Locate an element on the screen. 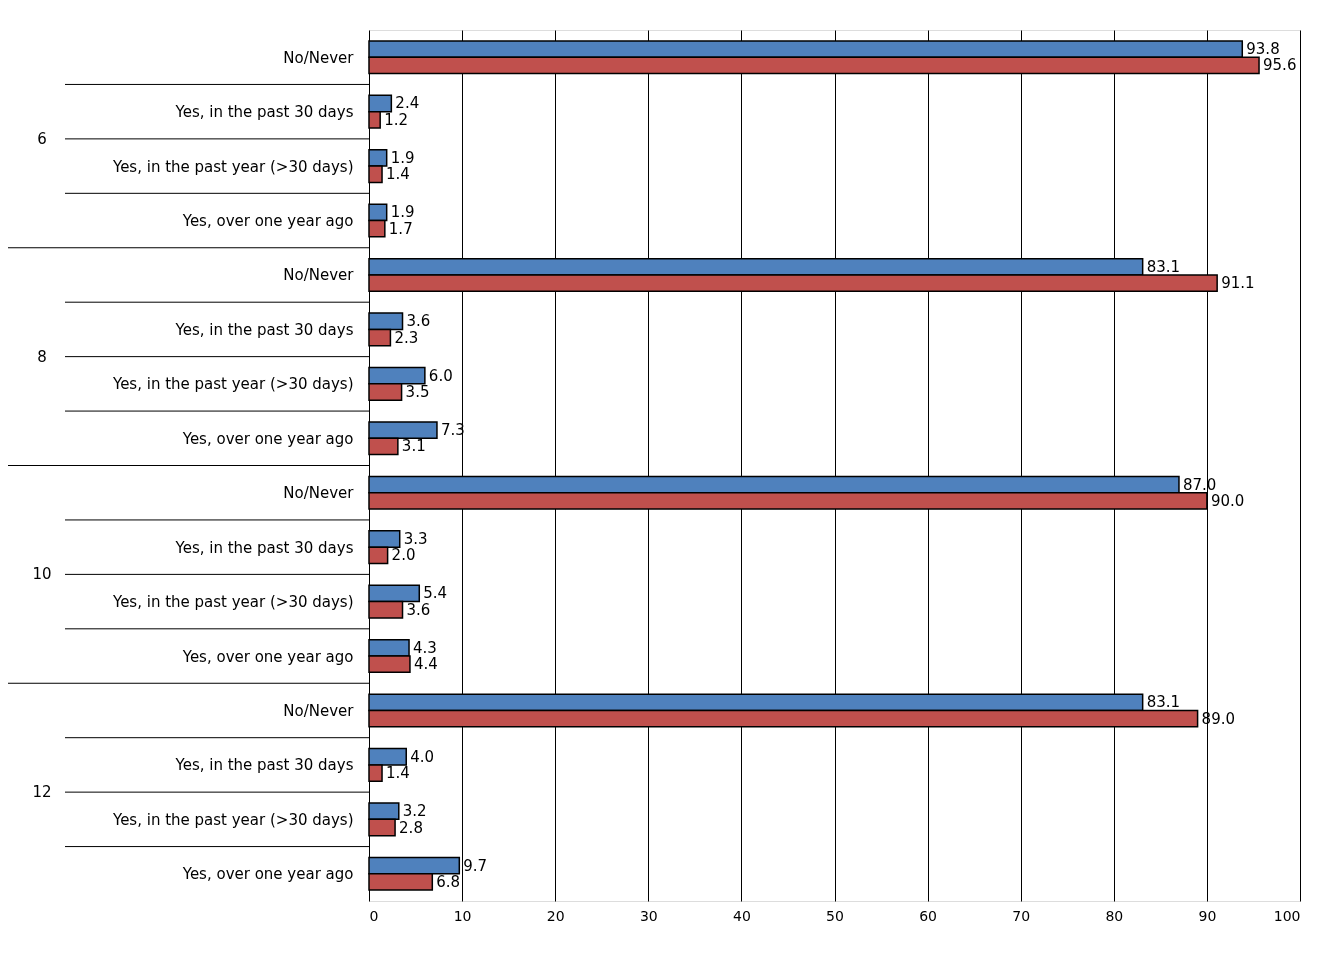 The width and height of the screenshot is (1339, 961). data-label: 93.8 is located at coordinates (1263, 49).